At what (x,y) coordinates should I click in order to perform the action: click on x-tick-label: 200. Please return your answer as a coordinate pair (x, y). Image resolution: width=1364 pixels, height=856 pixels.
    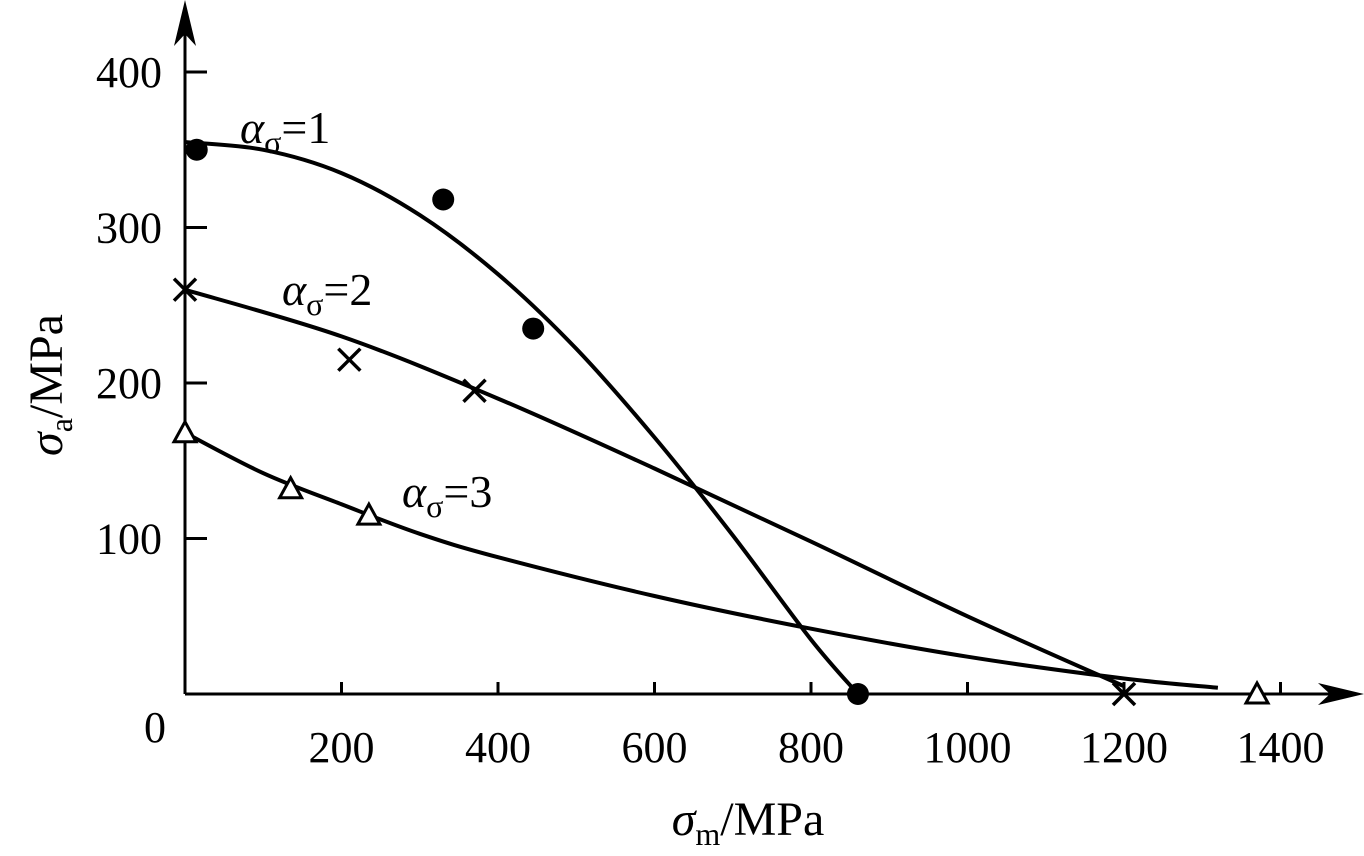
    Looking at the image, I should click on (342, 747).